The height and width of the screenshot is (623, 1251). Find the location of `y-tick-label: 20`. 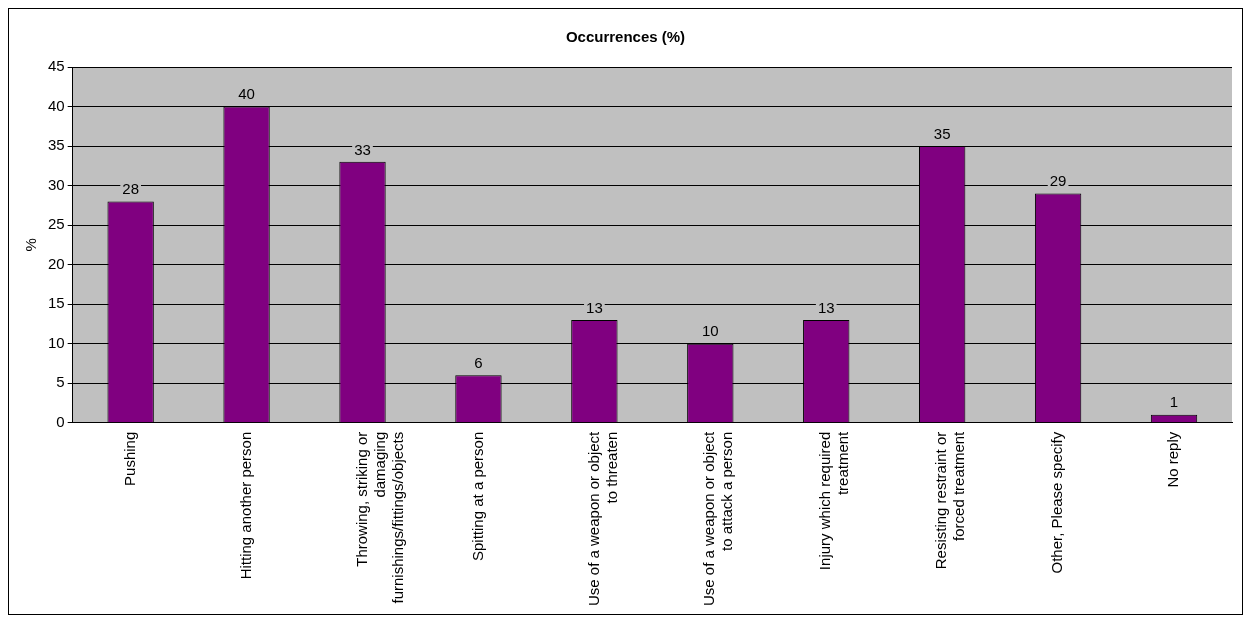

y-tick-label: 20 is located at coordinates (56, 263).